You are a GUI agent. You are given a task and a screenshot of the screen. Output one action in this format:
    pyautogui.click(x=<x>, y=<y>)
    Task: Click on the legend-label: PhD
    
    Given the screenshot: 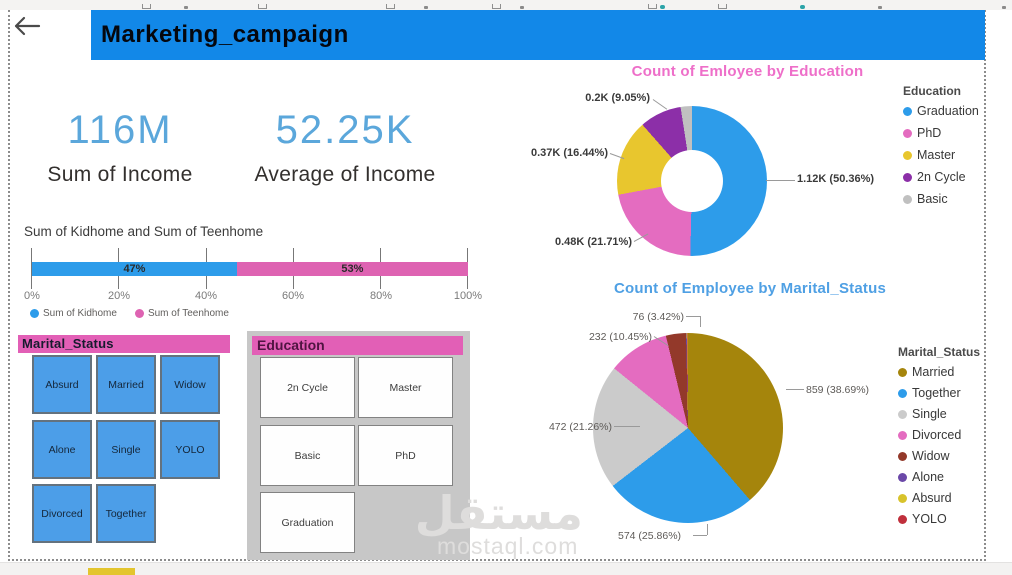 What is the action you would take?
    pyautogui.click(x=929, y=133)
    